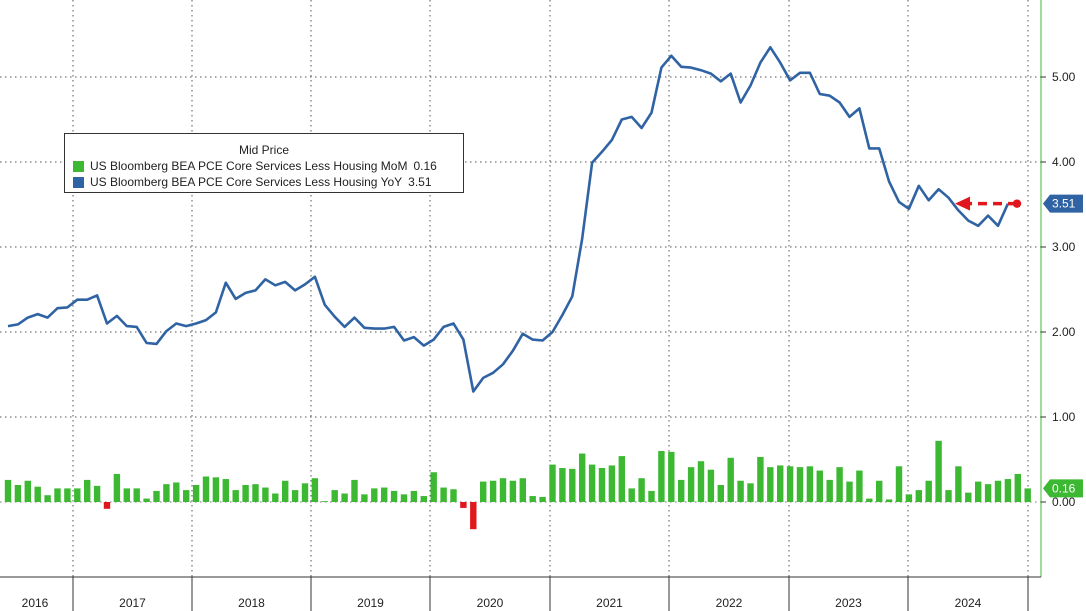 This screenshot has width=1086, height=611. Describe the element at coordinates (1064, 77) in the screenshot. I see `y-tick-label: 5.00` at that location.